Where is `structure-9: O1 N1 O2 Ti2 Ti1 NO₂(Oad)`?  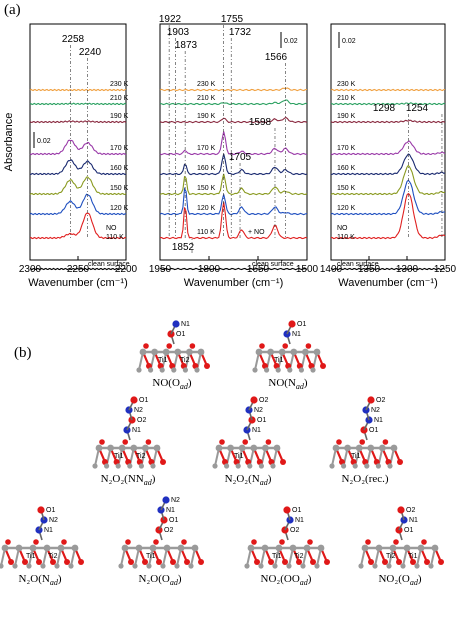
structure-9: O1 N1 O2 Ti2 Ti1 NO₂(Oad) is located at coordinates (401, 546).